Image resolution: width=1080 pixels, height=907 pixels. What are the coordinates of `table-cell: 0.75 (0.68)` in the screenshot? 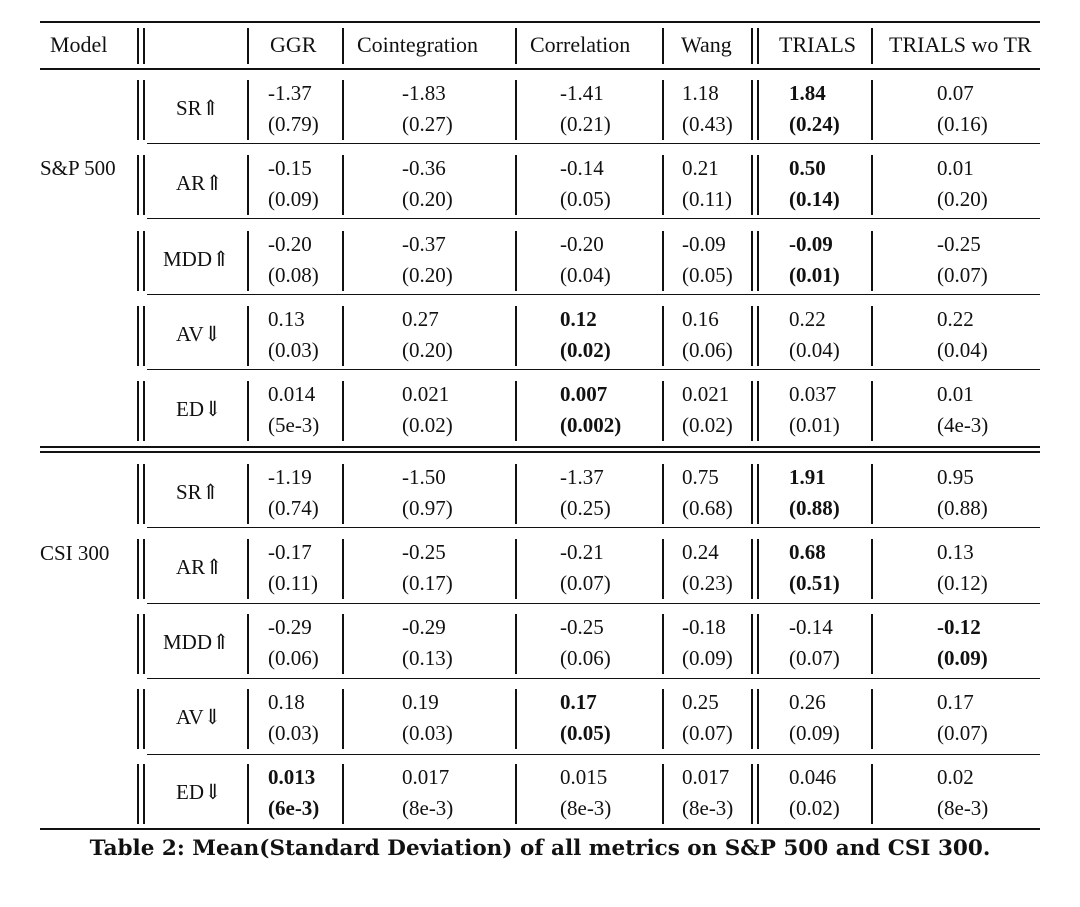 It's located at (707, 493).